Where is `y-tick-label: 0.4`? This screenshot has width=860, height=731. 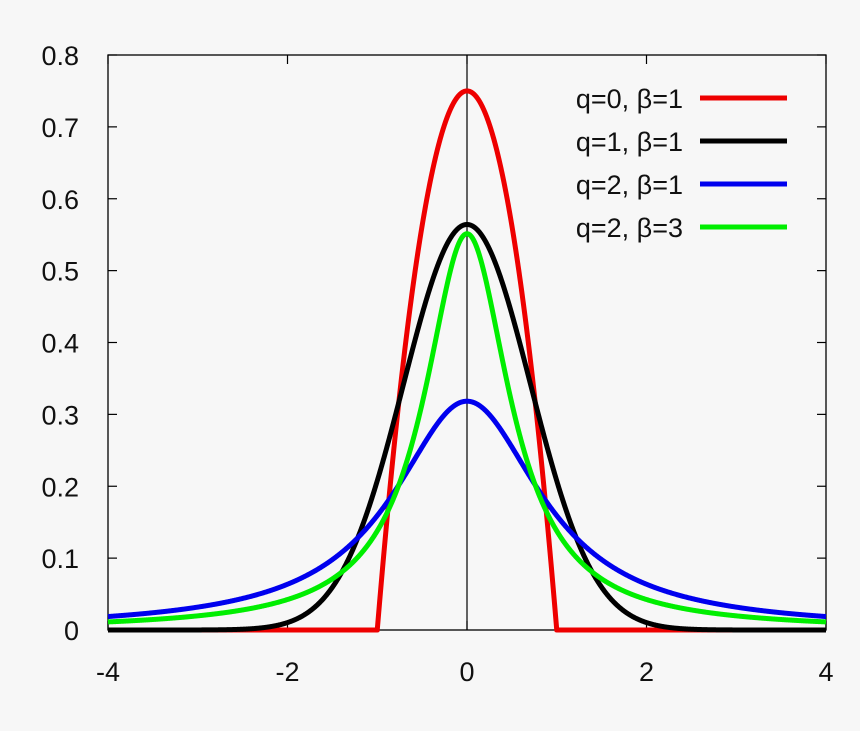 y-tick-label: 0.4 is located at coordinates (60, 344).